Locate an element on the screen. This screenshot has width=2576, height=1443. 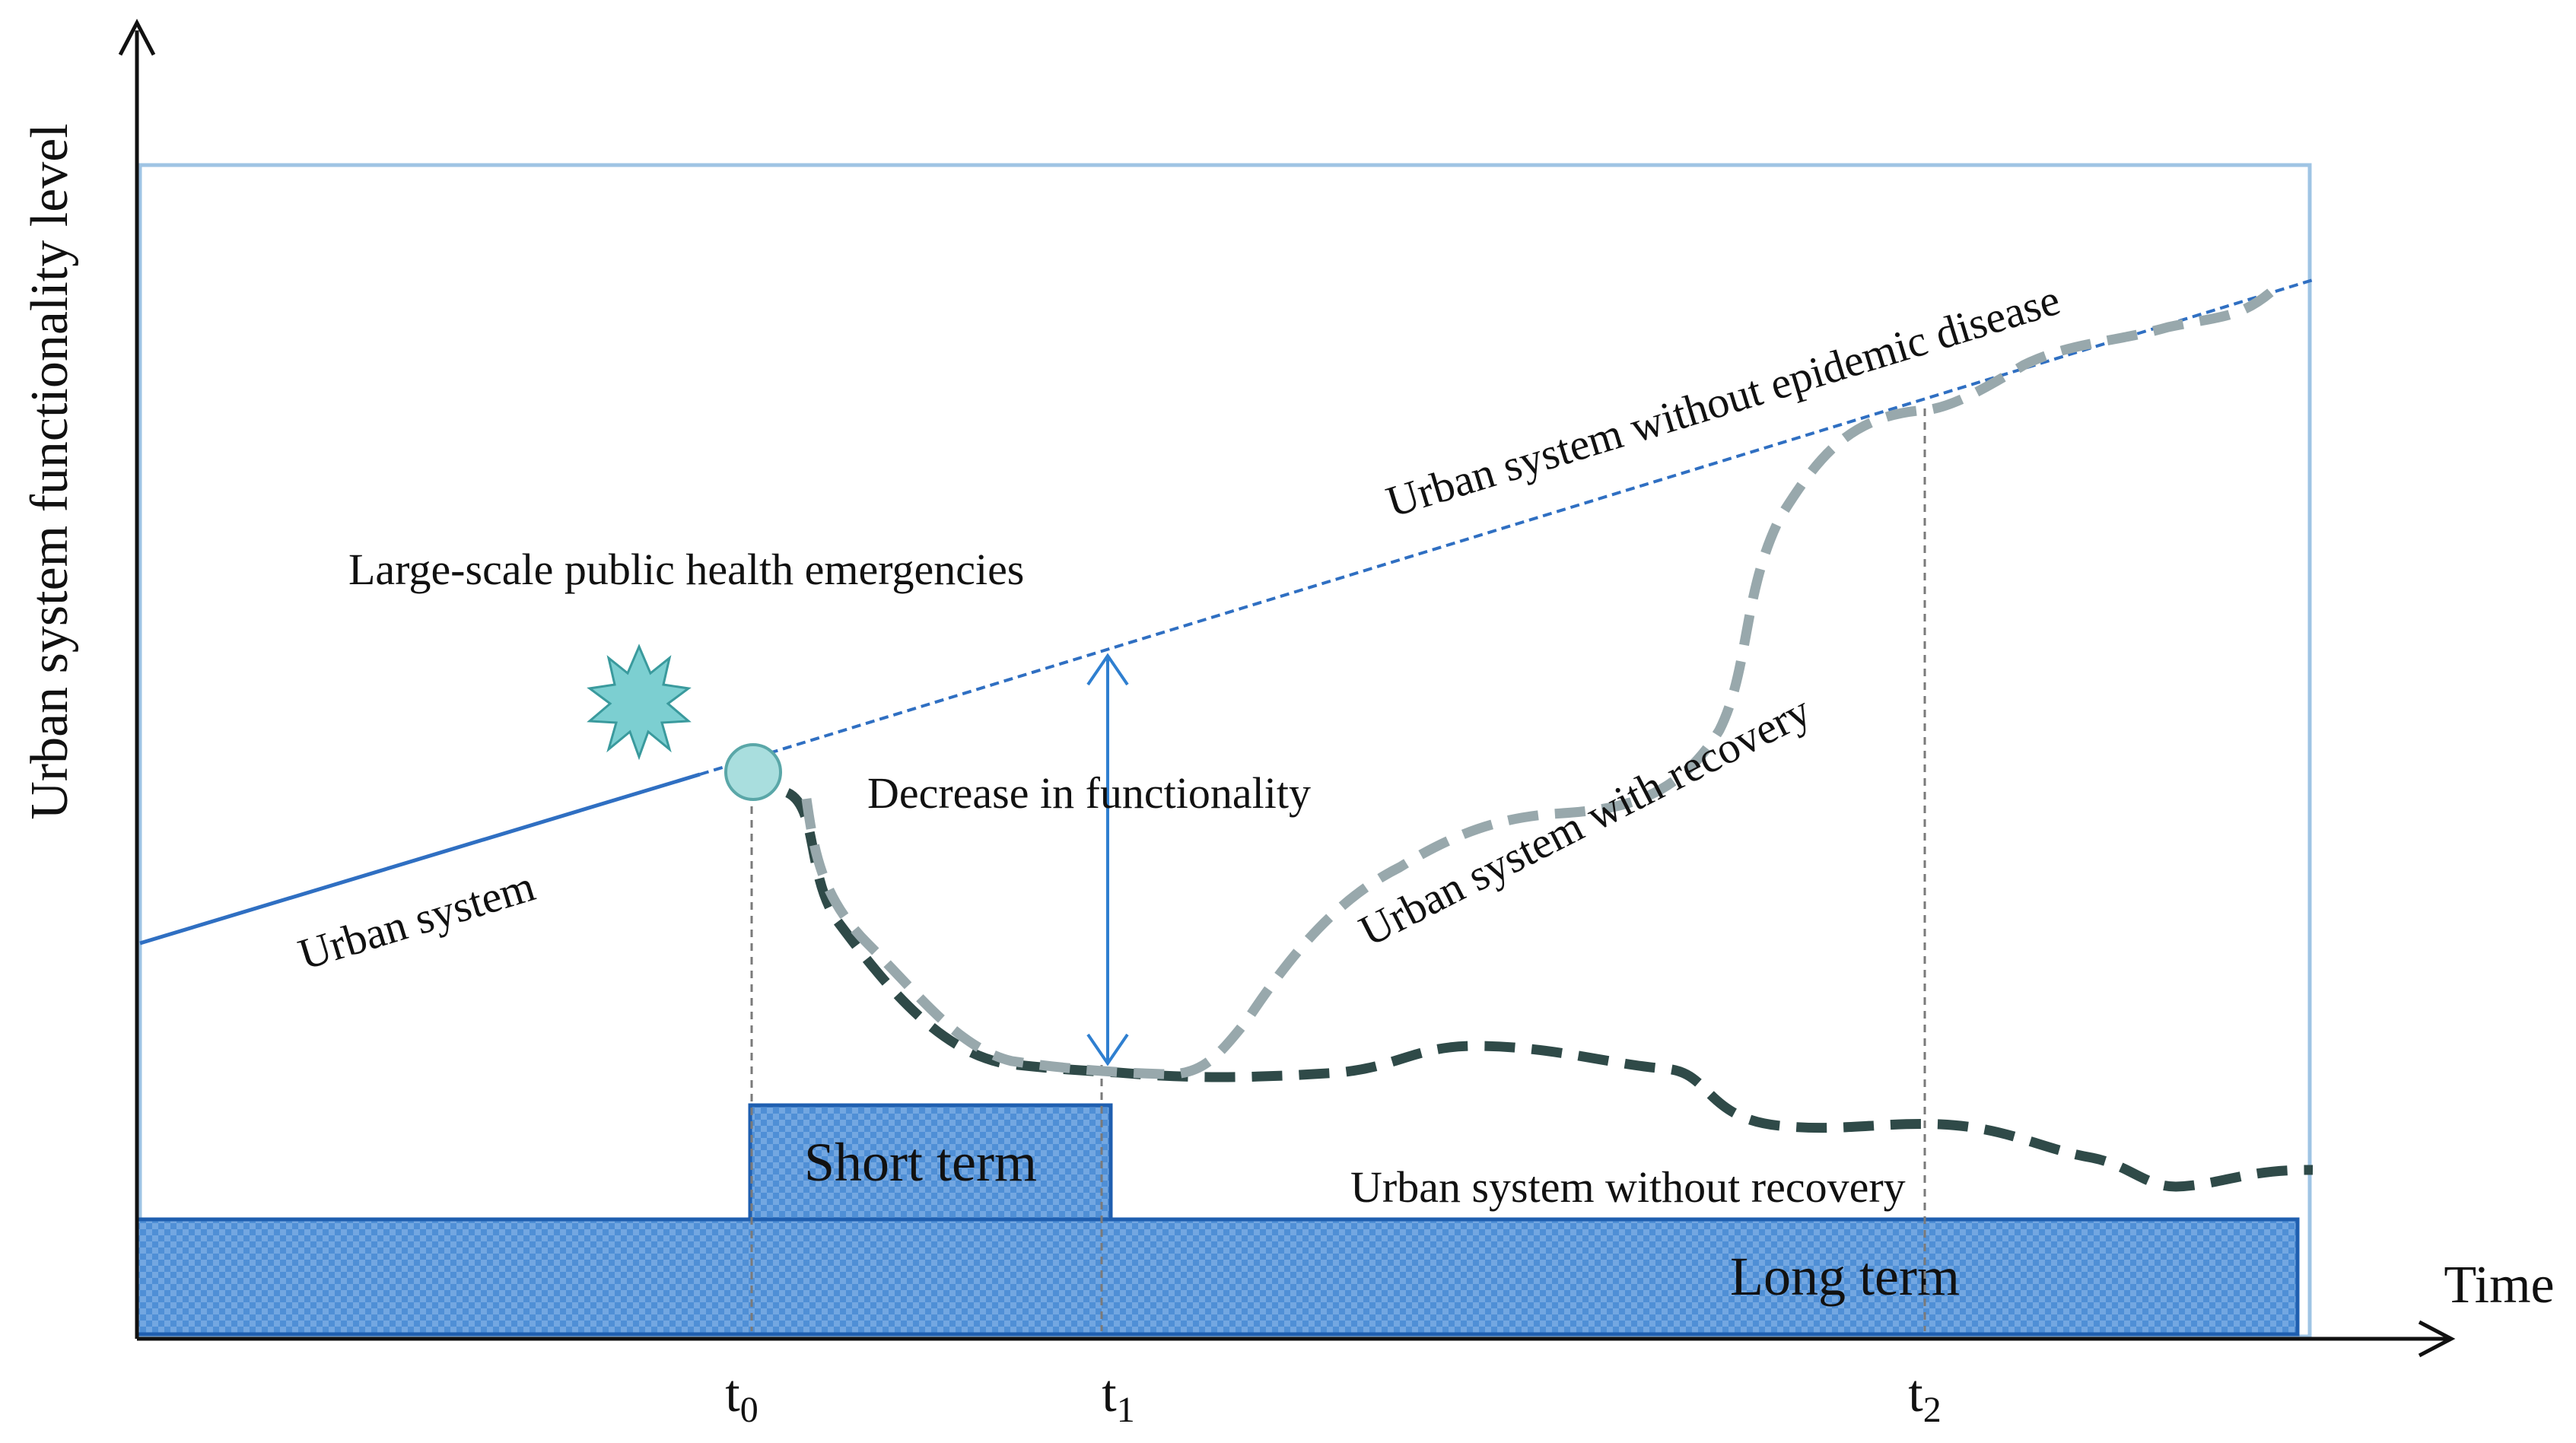
starburst-icon is located at coordinates (640, 702).